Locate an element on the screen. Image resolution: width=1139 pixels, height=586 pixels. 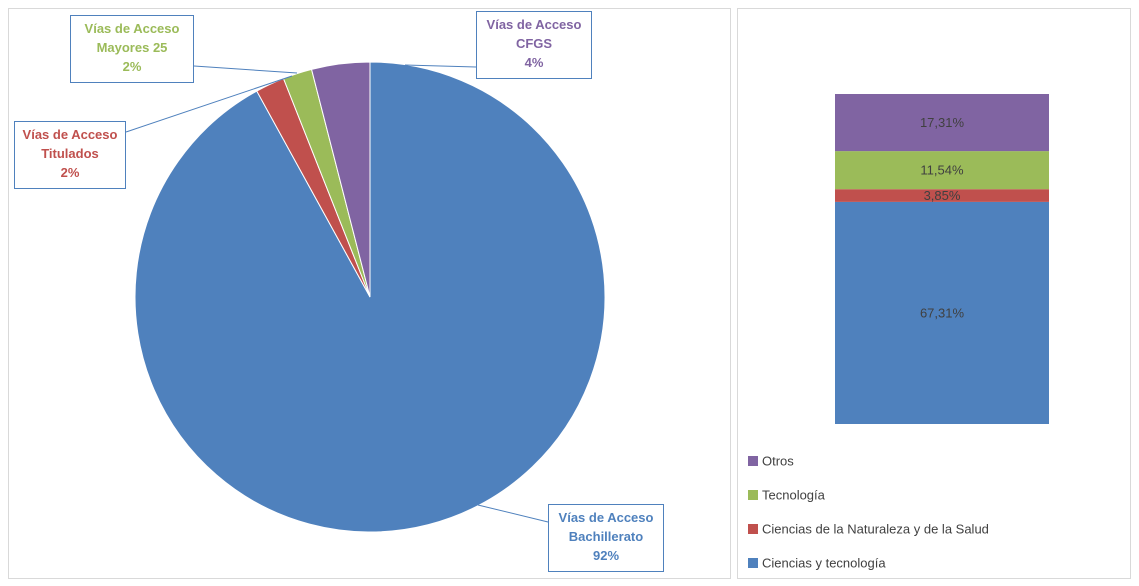
data-label: Vías de Acceso CFGS 4% is located at coordinates (534, 45).